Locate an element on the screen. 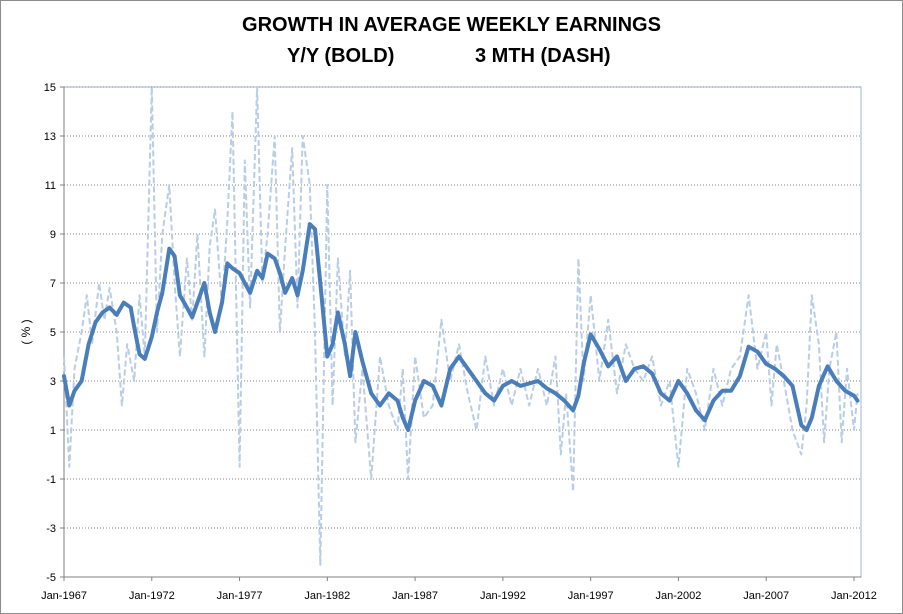 This screenshot has height=614, width=903. x-tick-label: Jan-1992 is located at coordinates (503, 596).